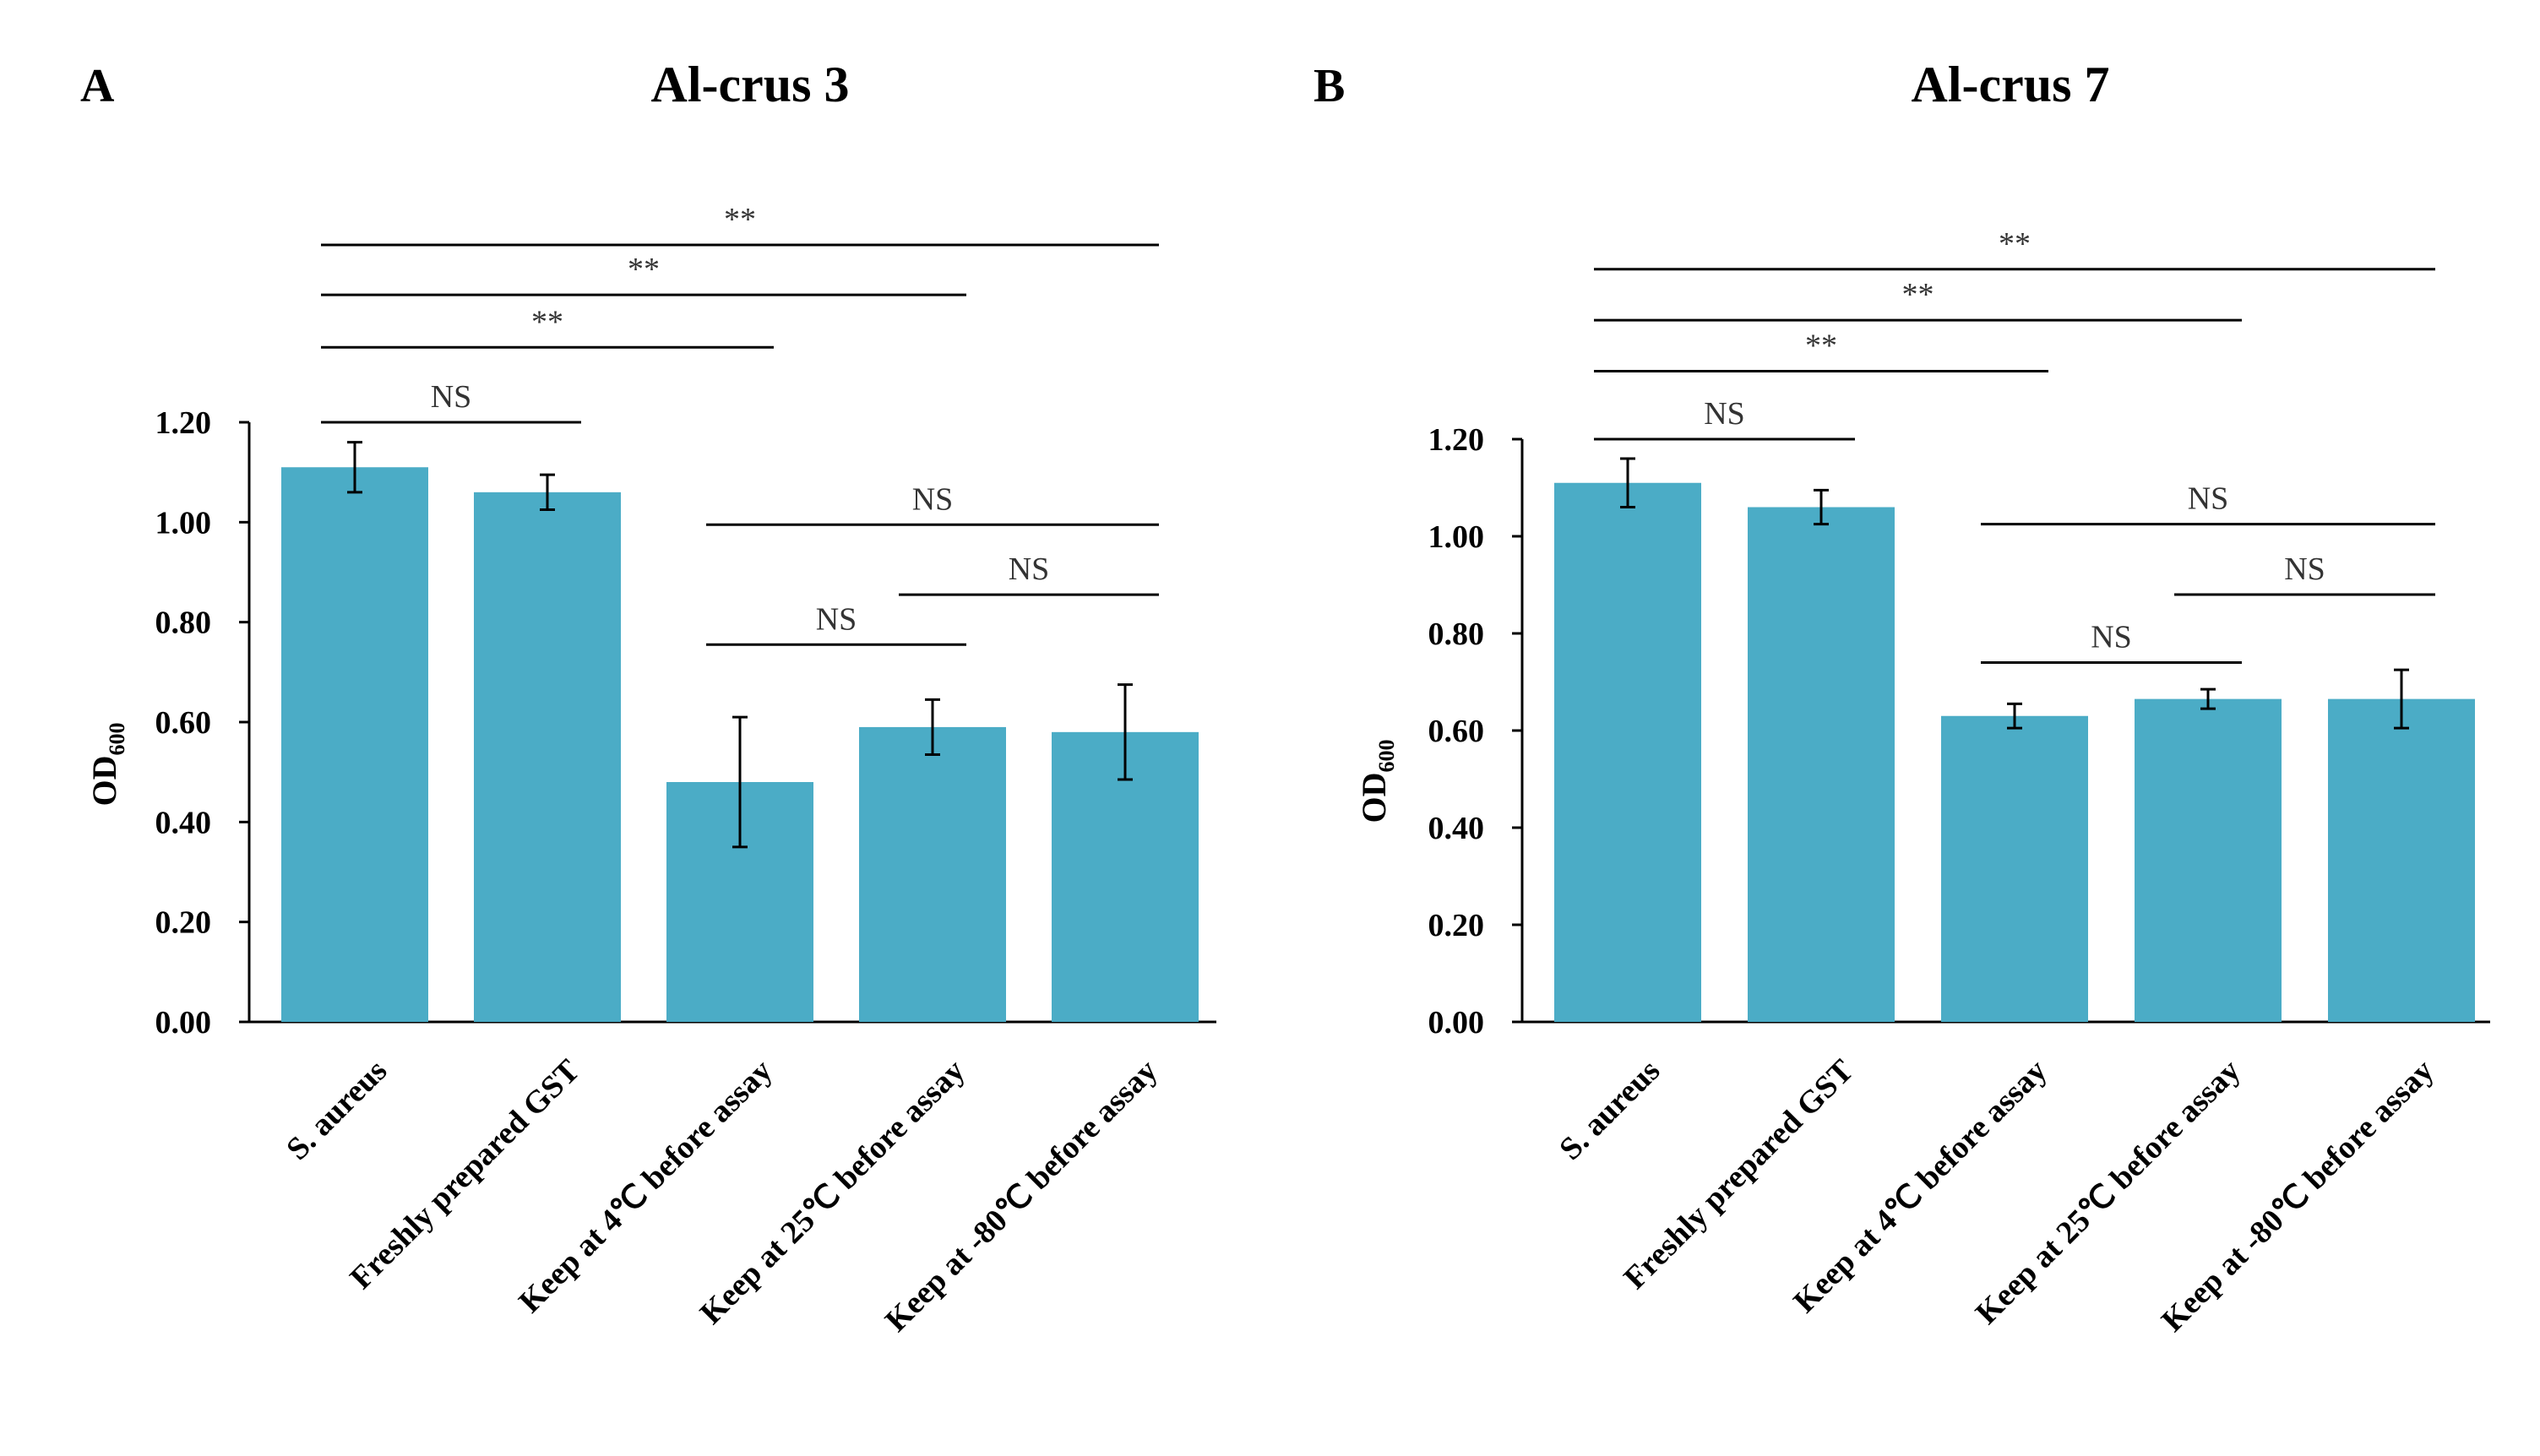 This screenshot has width=2540, height=1456. What do you see at coordinates (97, 86) in the screenshot?
I see `panel-letter: A` at bounding box center [97, 86].